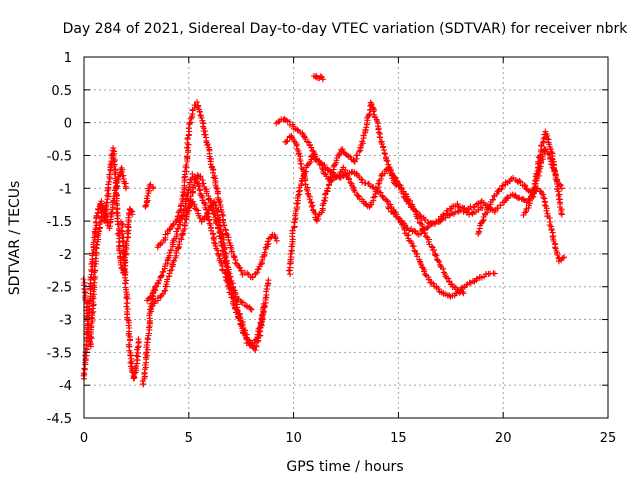 The width and height of the screenshot is (640, 480). What do you see at coordinates (84, 438) in the screenshot?
I see `x-tick-label: 0` at bounding box center [84, 438].